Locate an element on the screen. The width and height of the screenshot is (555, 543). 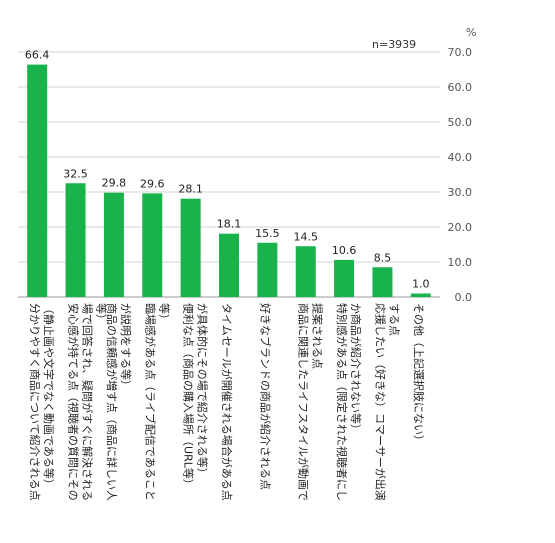
y-axis-ticks: 0.0 10.0 20.0 30.0 40.0 50.0 60.0 70.0 is located at coordinates (460, 175).